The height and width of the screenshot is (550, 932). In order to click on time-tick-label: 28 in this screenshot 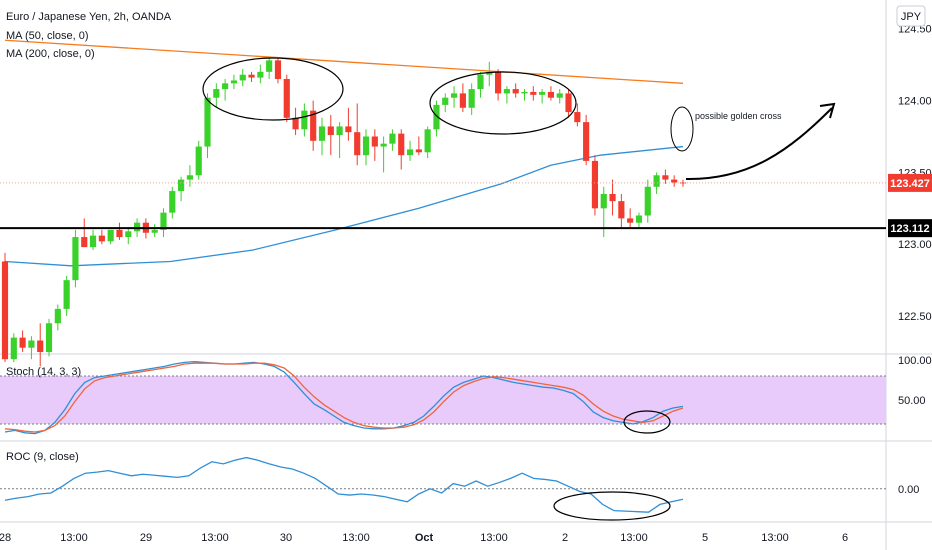, I will do `click(5, 538)`.